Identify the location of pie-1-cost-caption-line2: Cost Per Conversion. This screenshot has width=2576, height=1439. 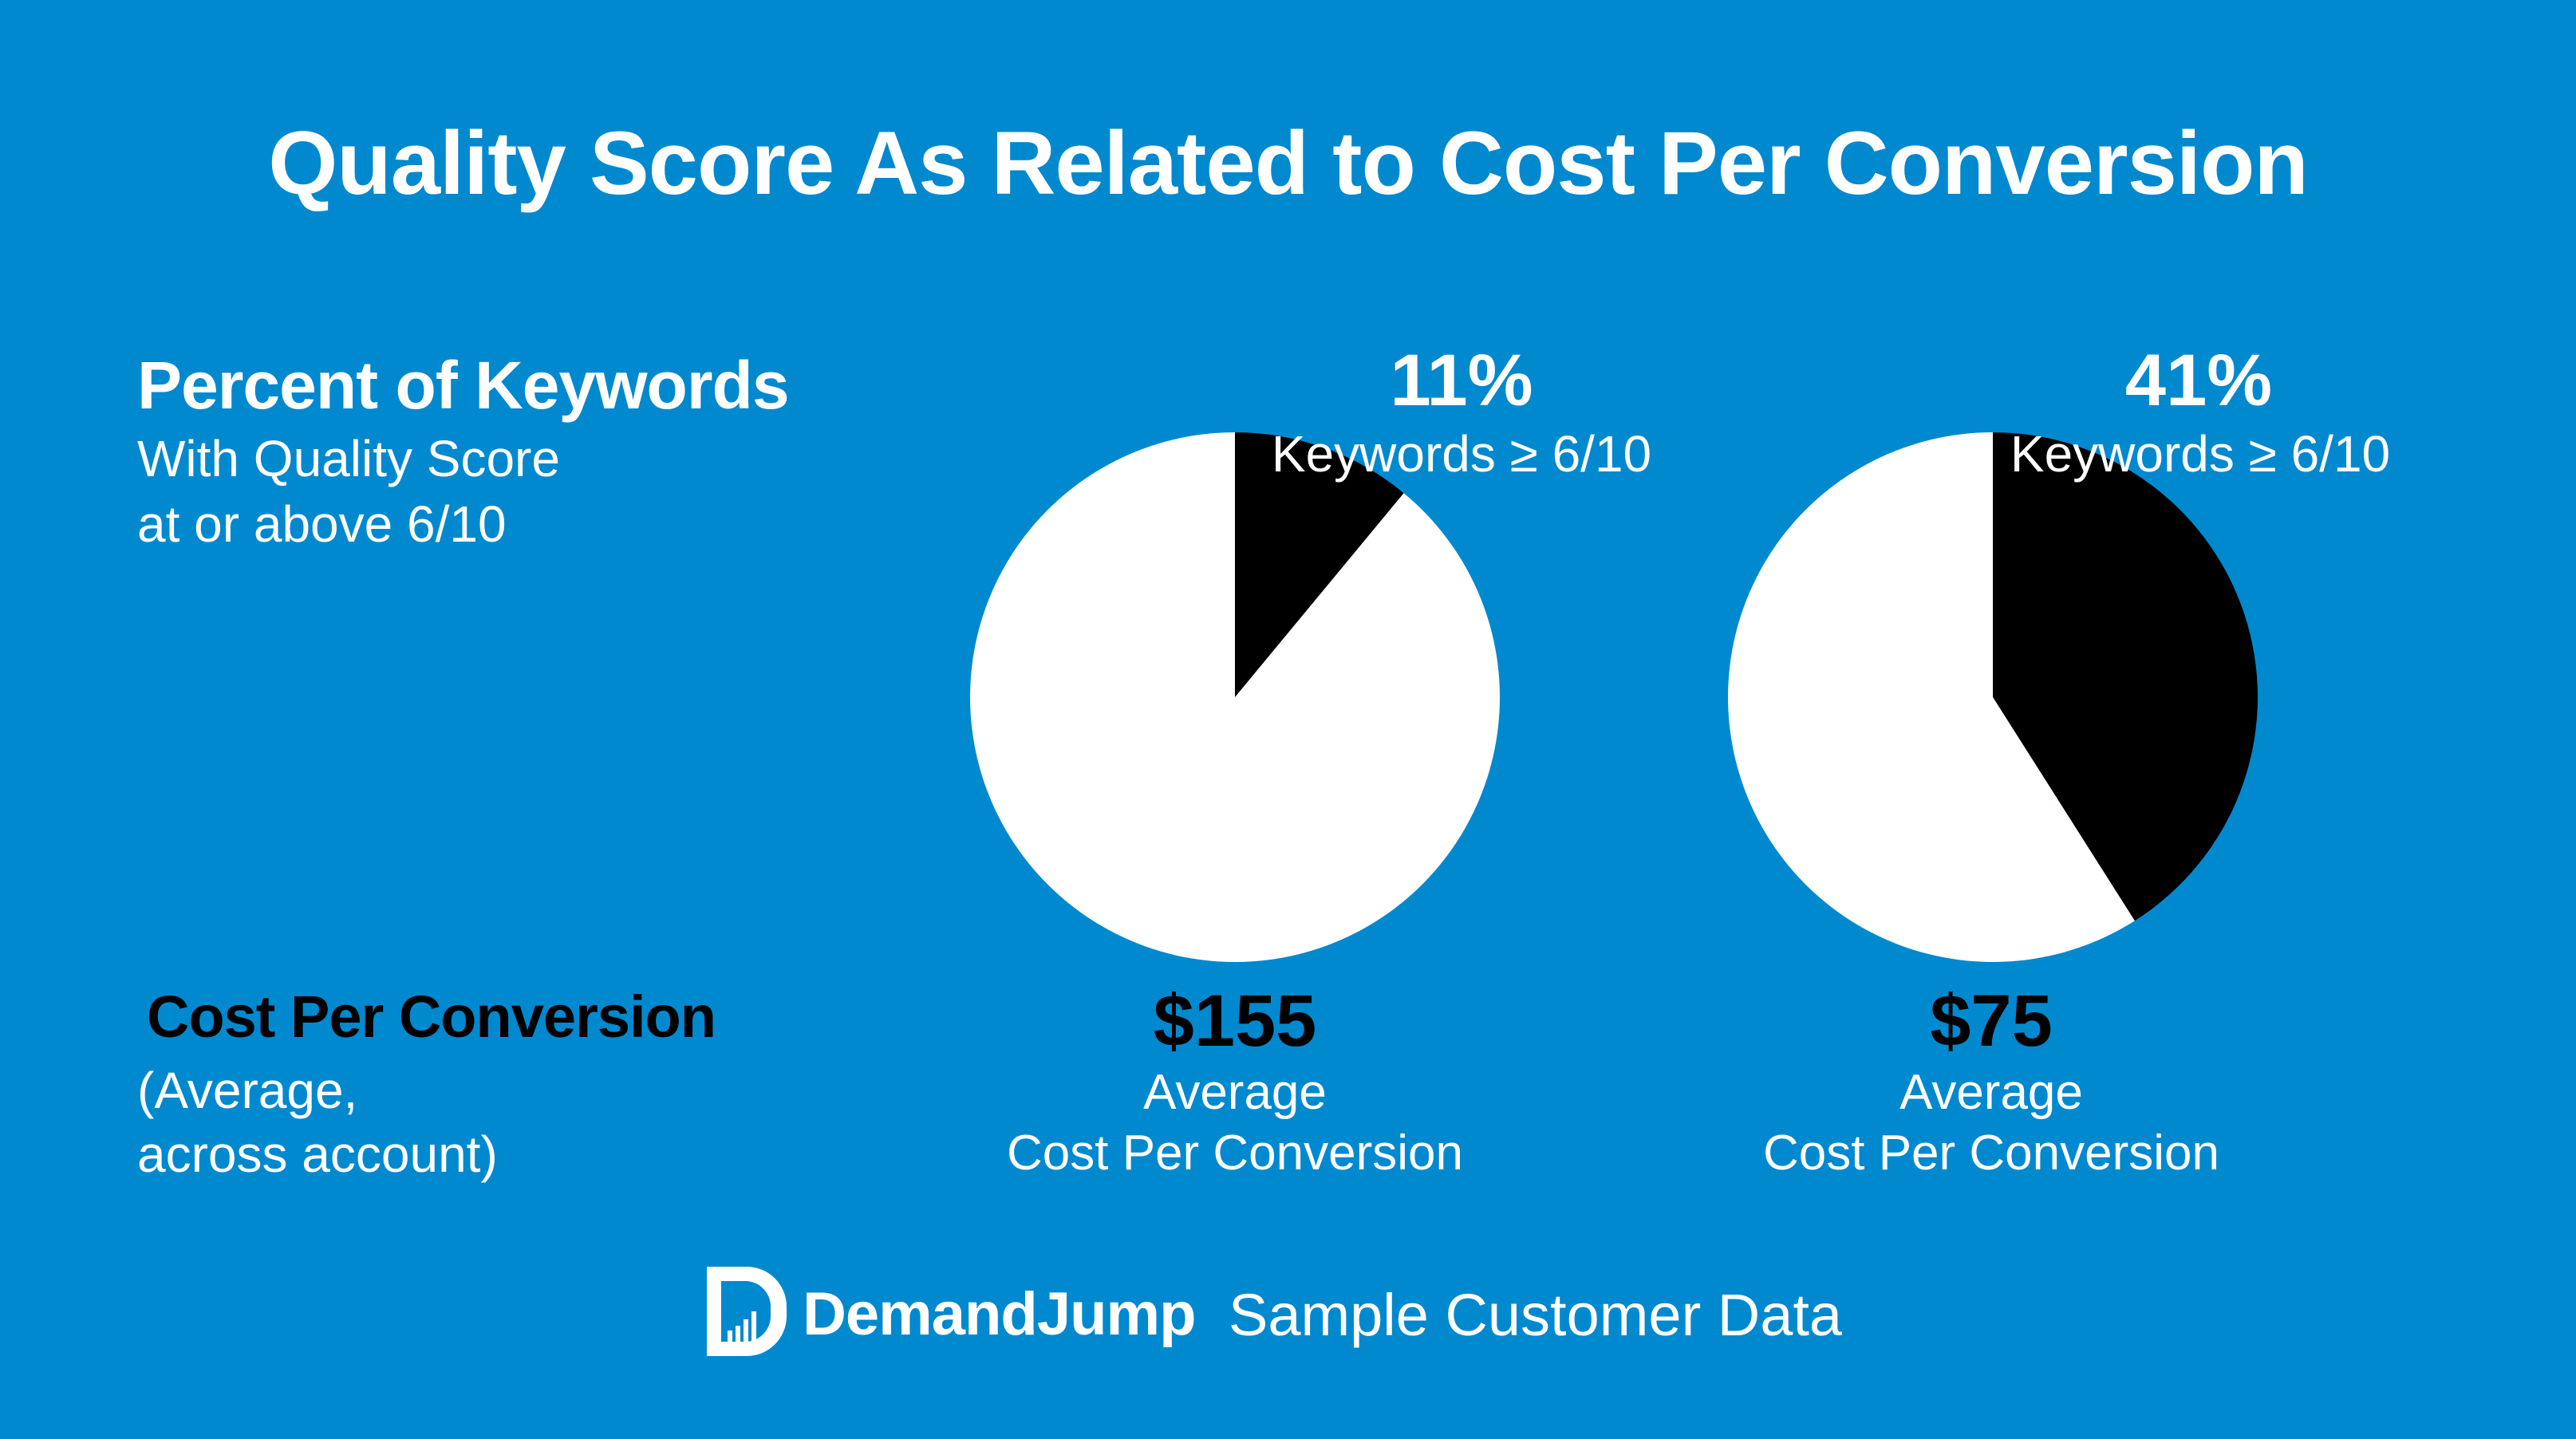
(1235, 1154).